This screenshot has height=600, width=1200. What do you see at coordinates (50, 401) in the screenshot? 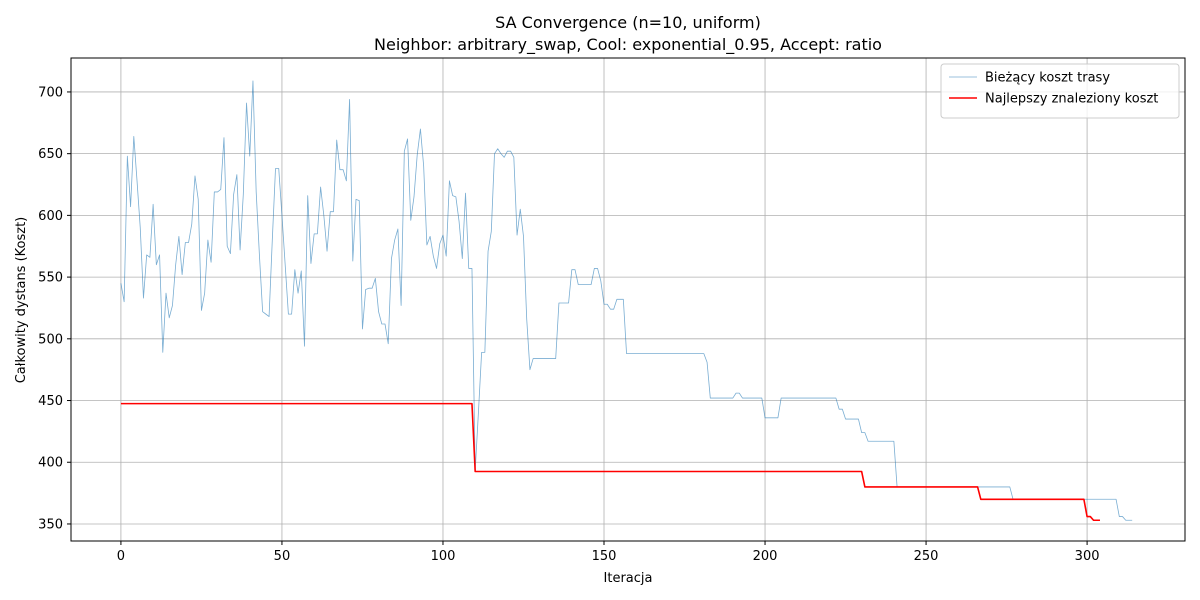
I see `y-tick-label: 450` at bounding box center [50, 401].